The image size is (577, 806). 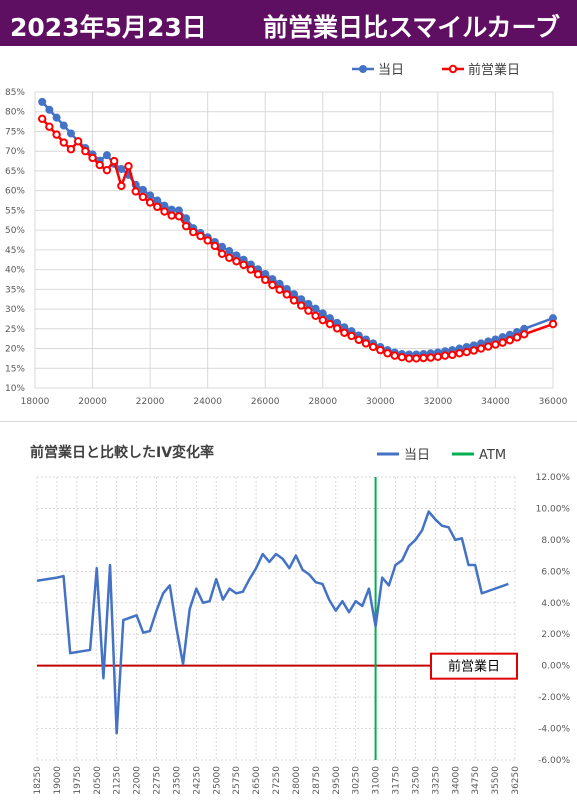 What do you see at coordinates (412, 27) in the screenshot?
I see `header-title: 前営業日比スマイルカーブ` at bounding box center [412, 27].